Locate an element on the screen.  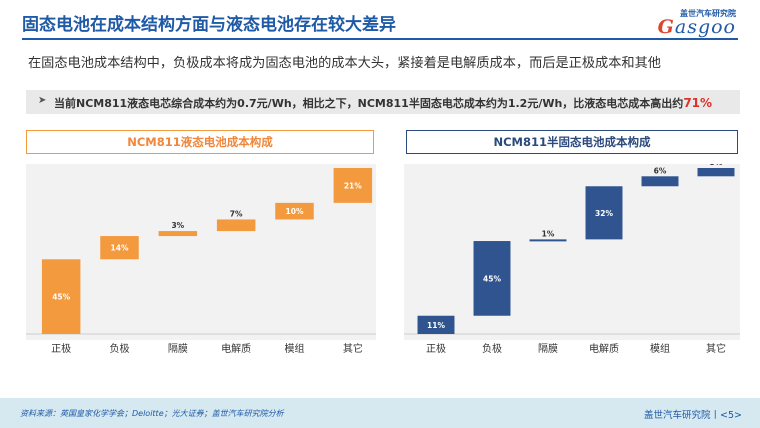
liquid-chart-title: NCM811液态电池成本构成 is located at coordinates (200, 142).